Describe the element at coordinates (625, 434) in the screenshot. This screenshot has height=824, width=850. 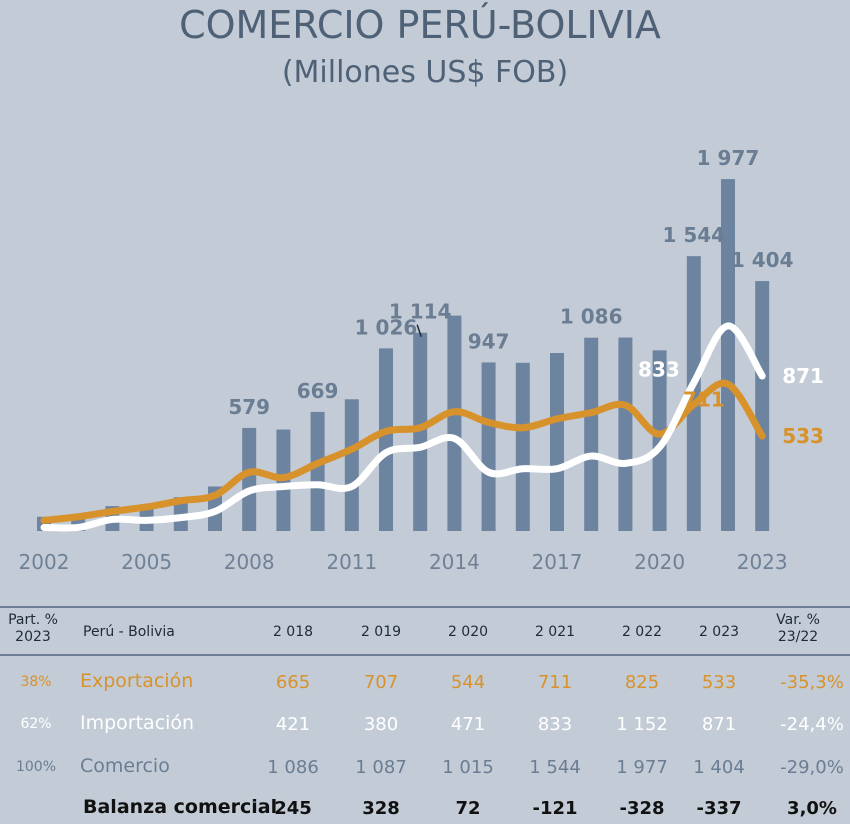
I see `bar-2019` at that location.